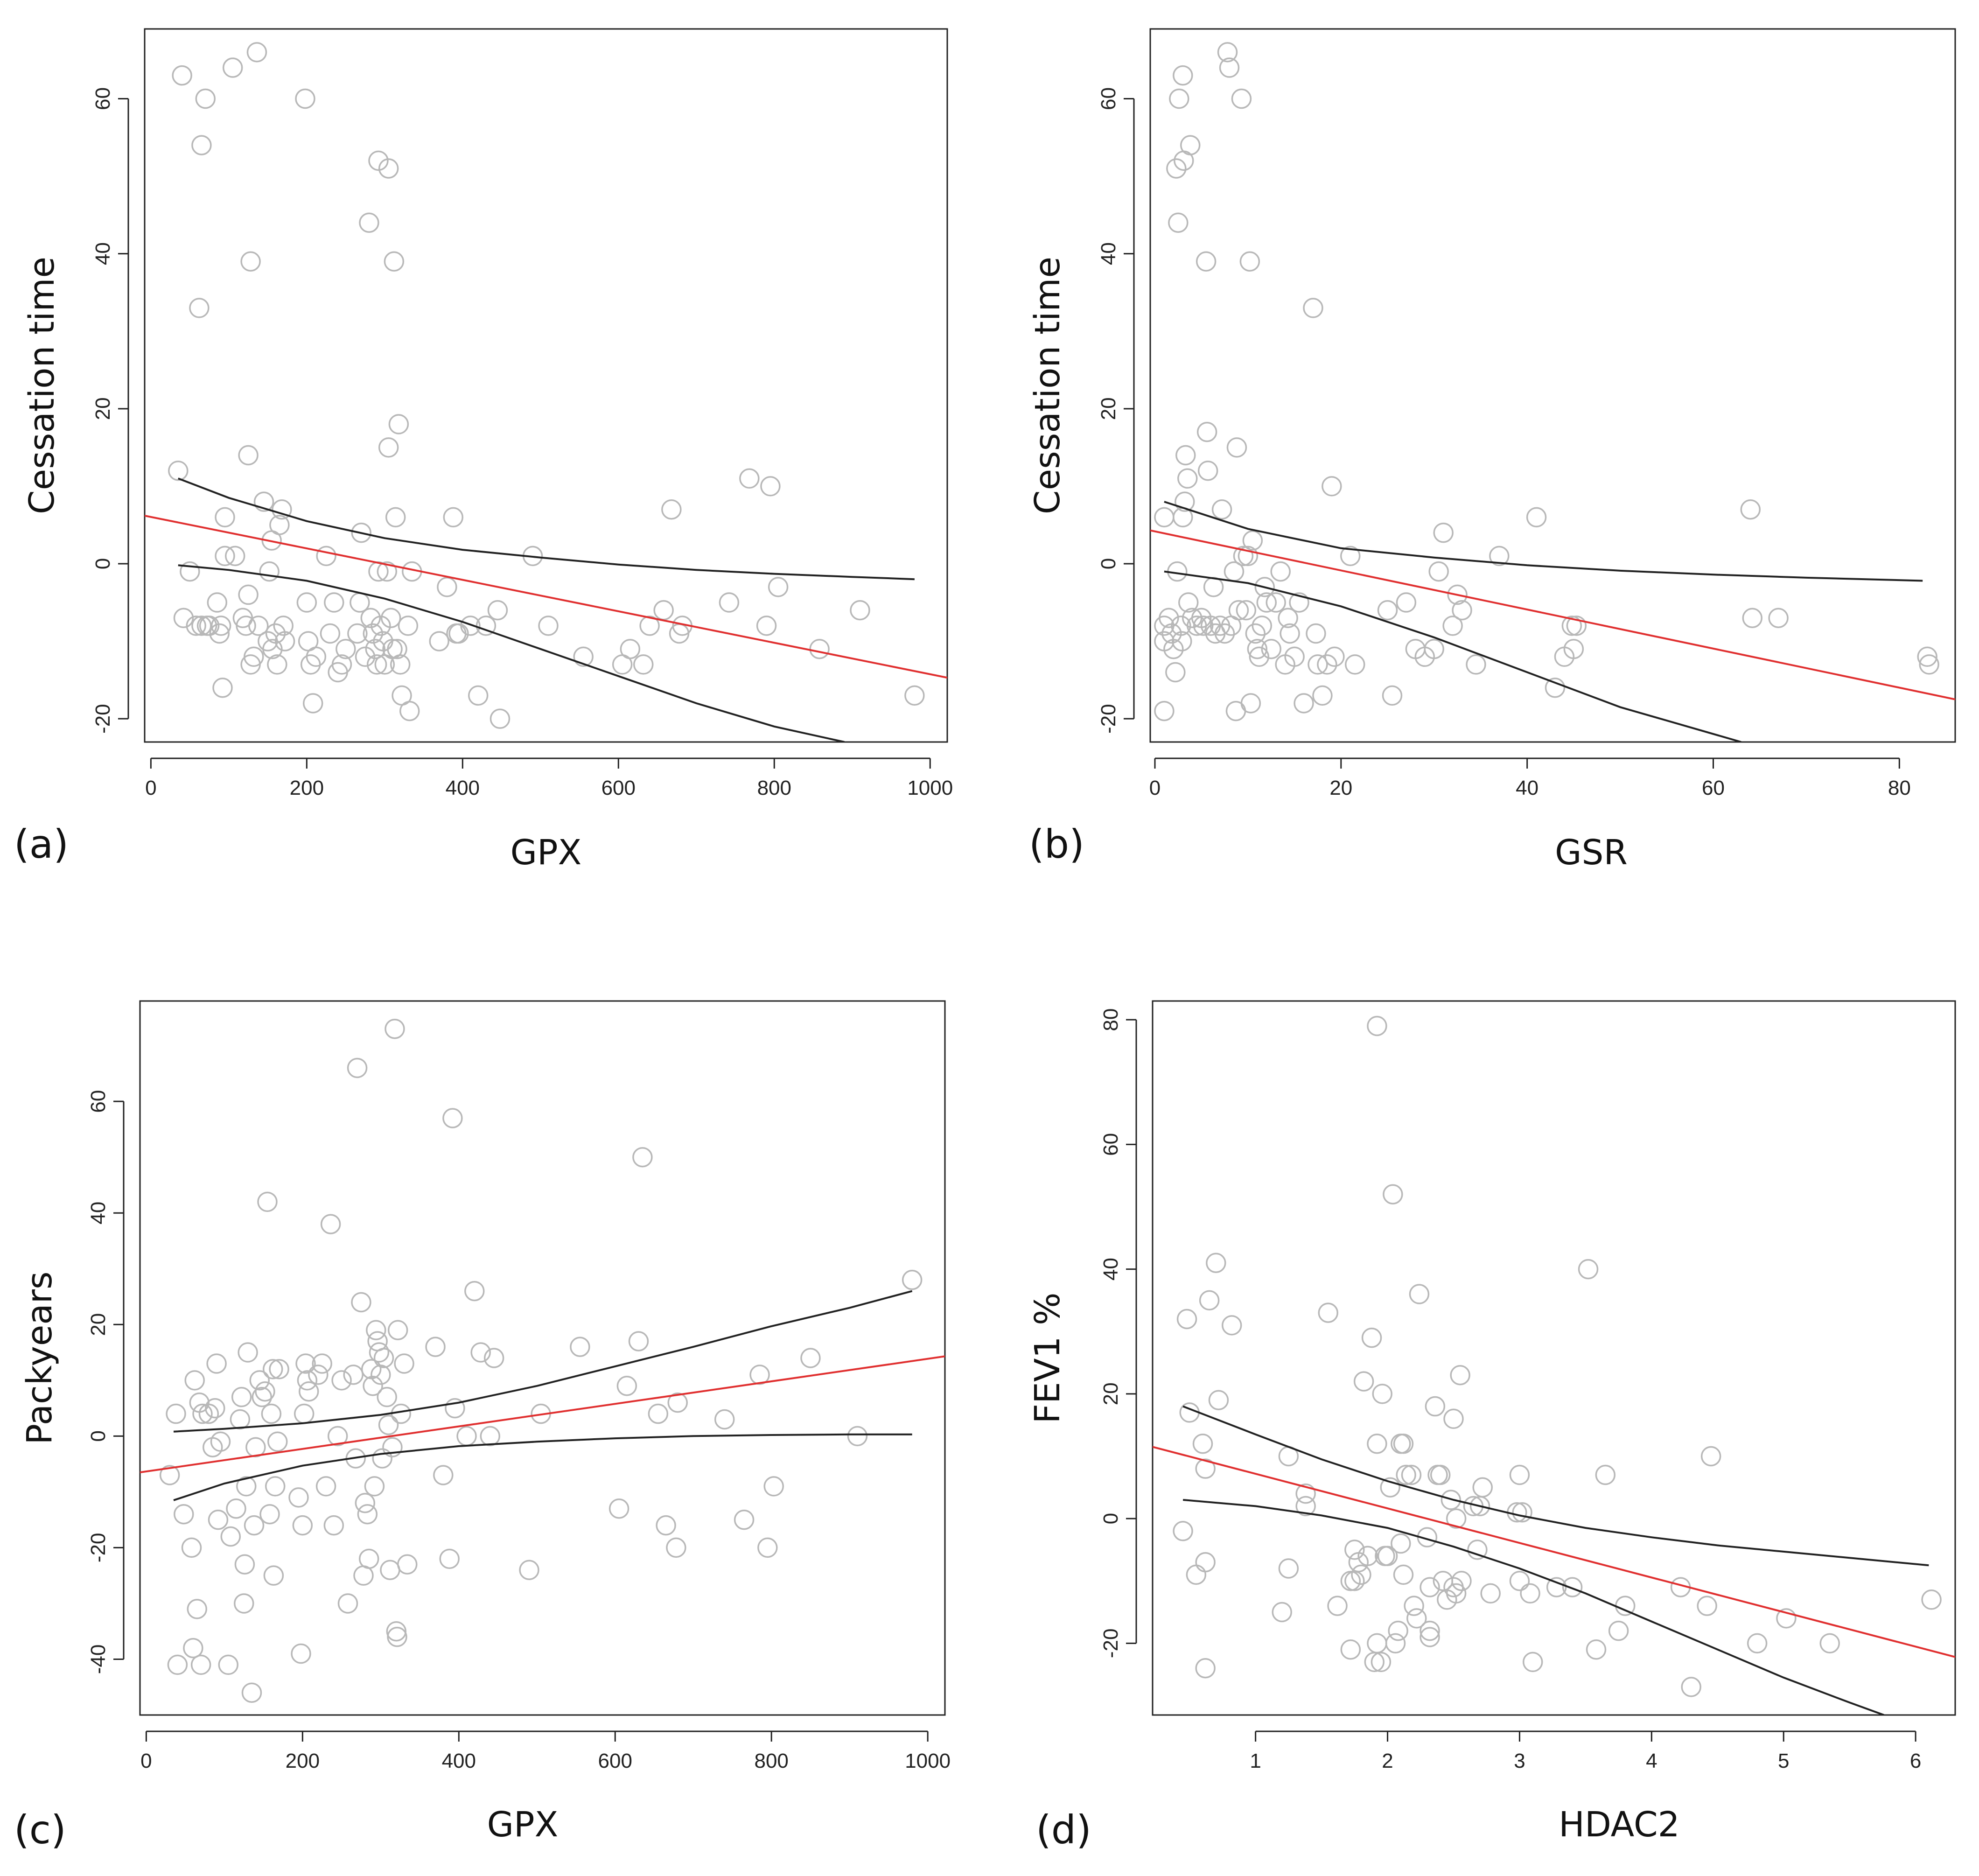 The image size is (1979, 1876). What do you see at coordinates (1108, 563) in the screenshot?
I see `y-tick-label-b: 0` at bounding box center [1108, 563].